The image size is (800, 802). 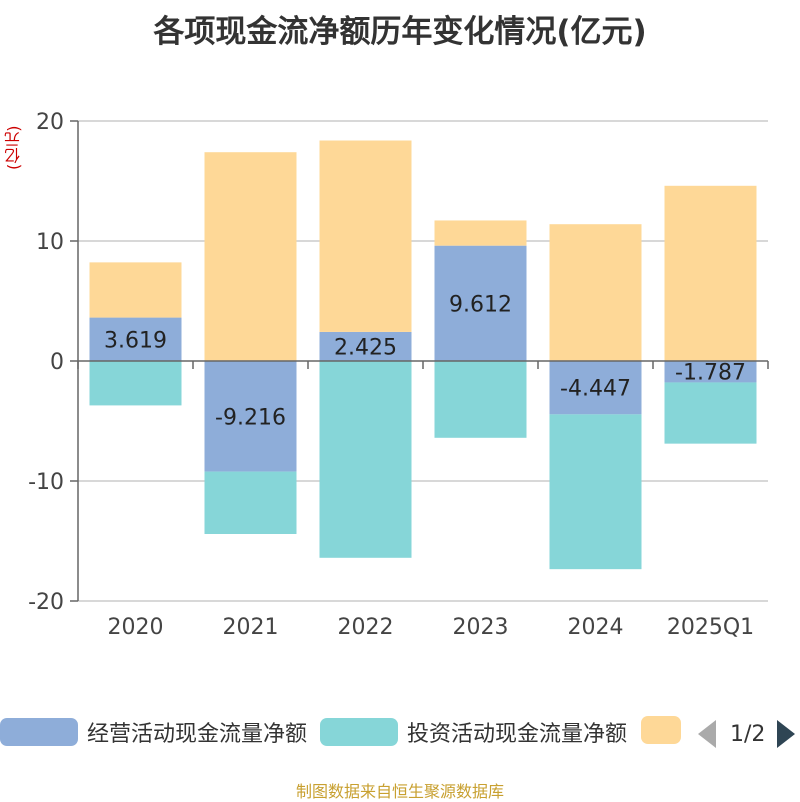 What do you see at coordinates (517, 734) in the screenshot?
I see `legend-label-investing: 投资活动现金流量净额` at bounding box center [517, 734].